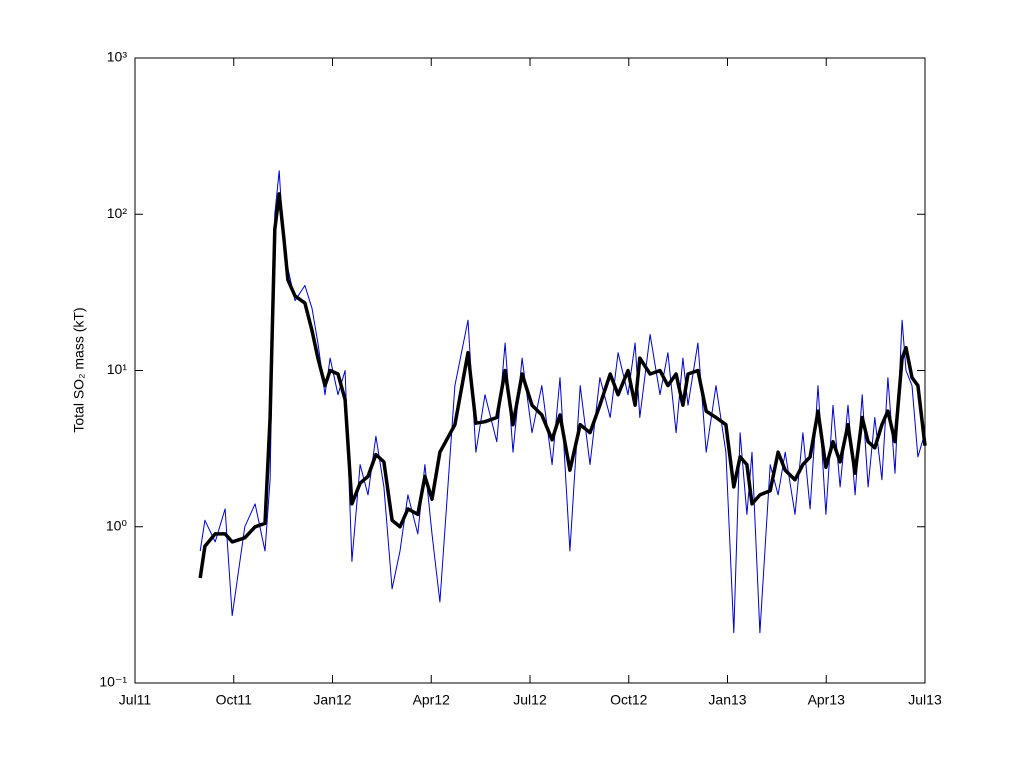 The width and height of the screenshot is (1024, 768). I want to click on y-tick-label: 10³, so click(117, 57).